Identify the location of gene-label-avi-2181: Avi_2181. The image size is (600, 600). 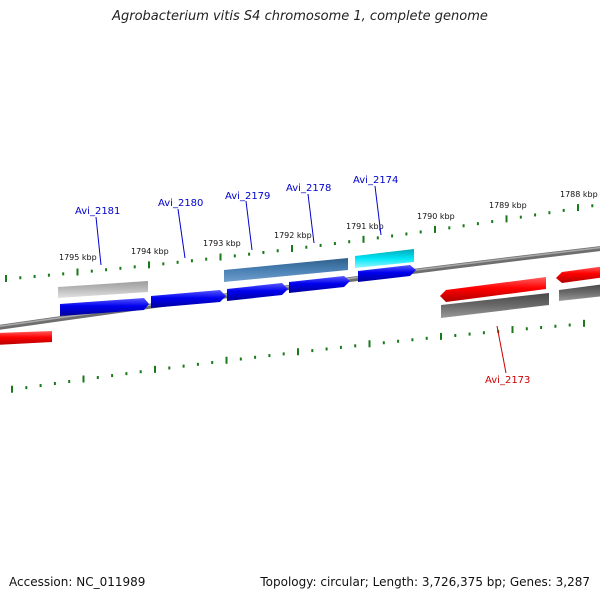
(97, 211).